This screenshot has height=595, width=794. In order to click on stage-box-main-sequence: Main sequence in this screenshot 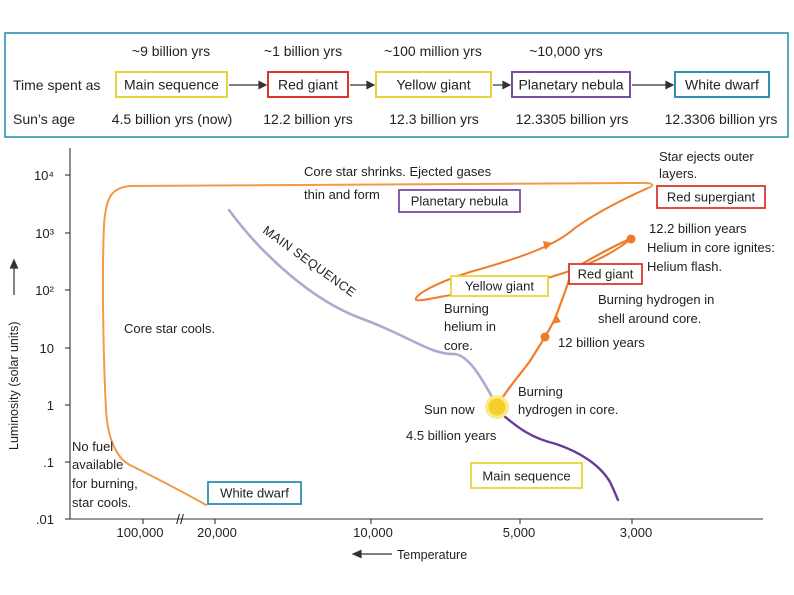, I will do `click(171, 84)`.